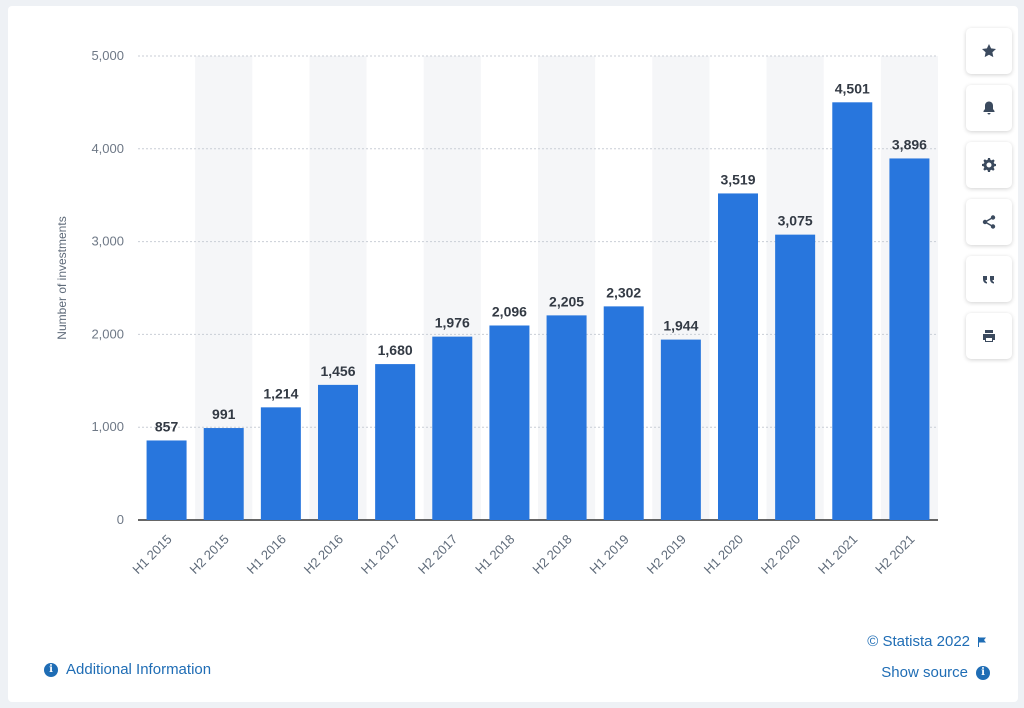 This screenshot has height=708, width=1024. I want to click on data-label: 1,944, so click(680, 326).